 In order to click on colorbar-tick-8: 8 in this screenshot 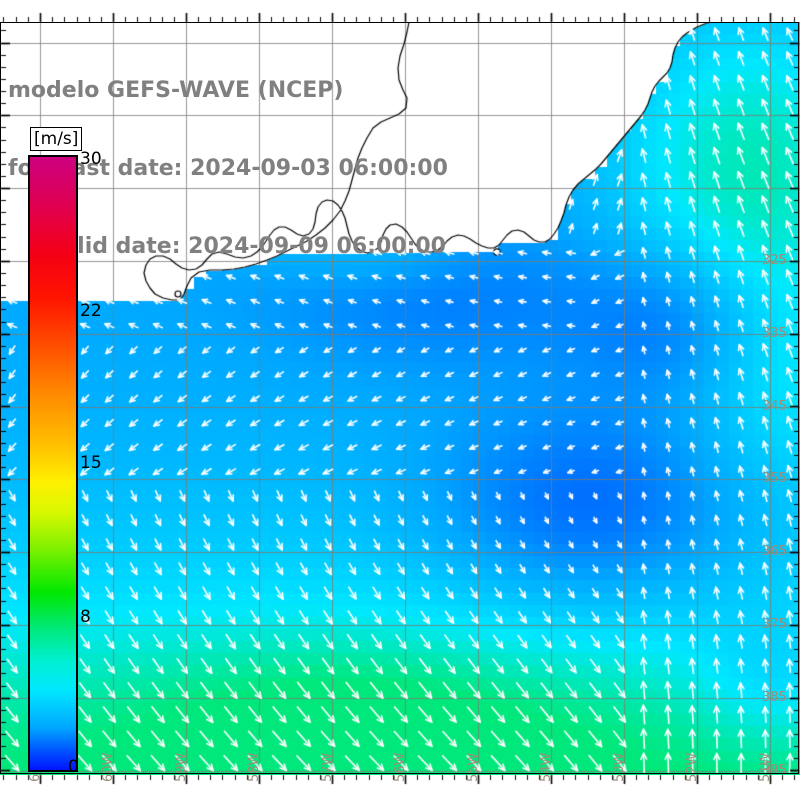, I will do `click(85, 617)`.